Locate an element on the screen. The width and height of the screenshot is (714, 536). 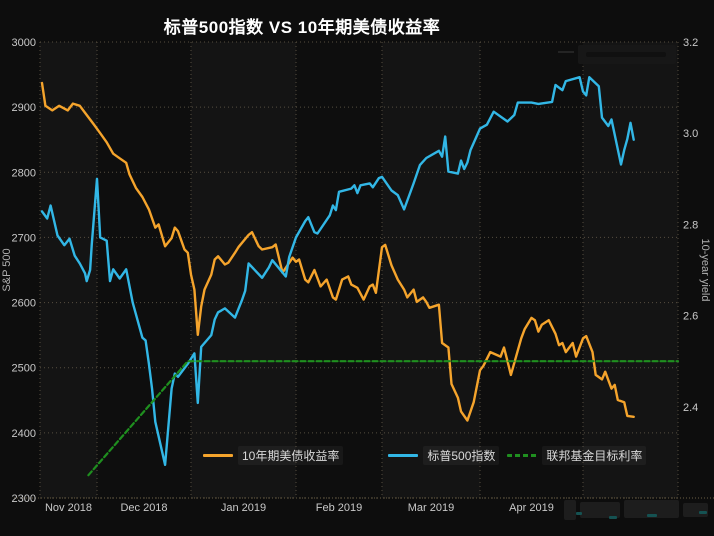
y-axis-tick-left: 2900 is located at coordinates (24, 108).